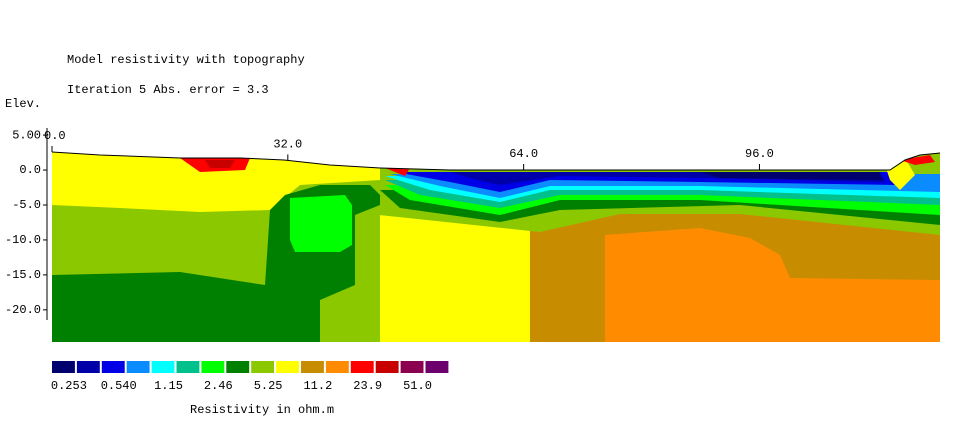 Image resolution: width=971 pixels, height=432 pixels. I want to click on x-tick-label: 32.0, so click(287, 145).